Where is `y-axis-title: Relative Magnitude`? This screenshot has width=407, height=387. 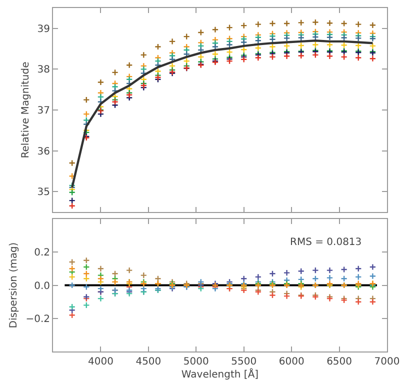
y-axis-title: Relative Magnitude is located at coordinates (26, 110).